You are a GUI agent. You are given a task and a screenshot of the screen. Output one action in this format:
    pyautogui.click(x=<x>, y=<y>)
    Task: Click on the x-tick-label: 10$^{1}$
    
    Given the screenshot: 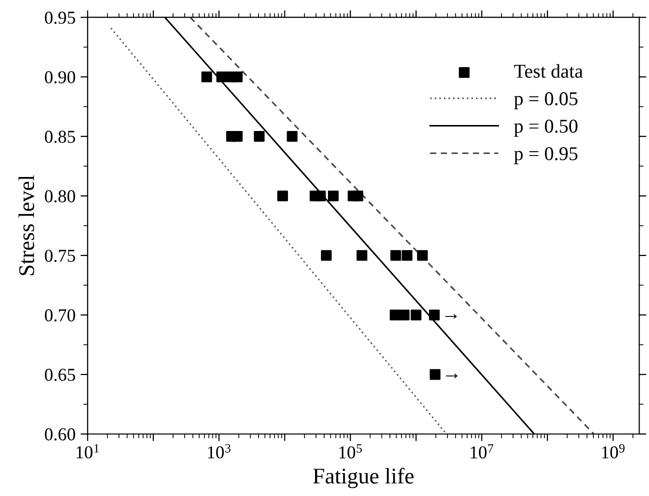 What is the action you would take?
    pyautogui.click(x=87, y=451)
    